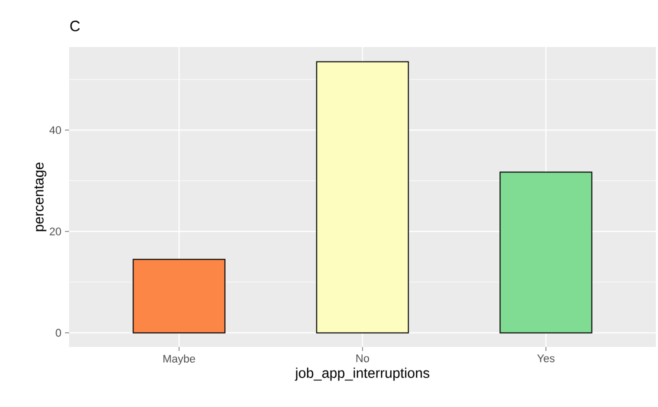 This screenshot has width=658, height=407. I want to click on y-tick-label: 0, so click(59, 332).